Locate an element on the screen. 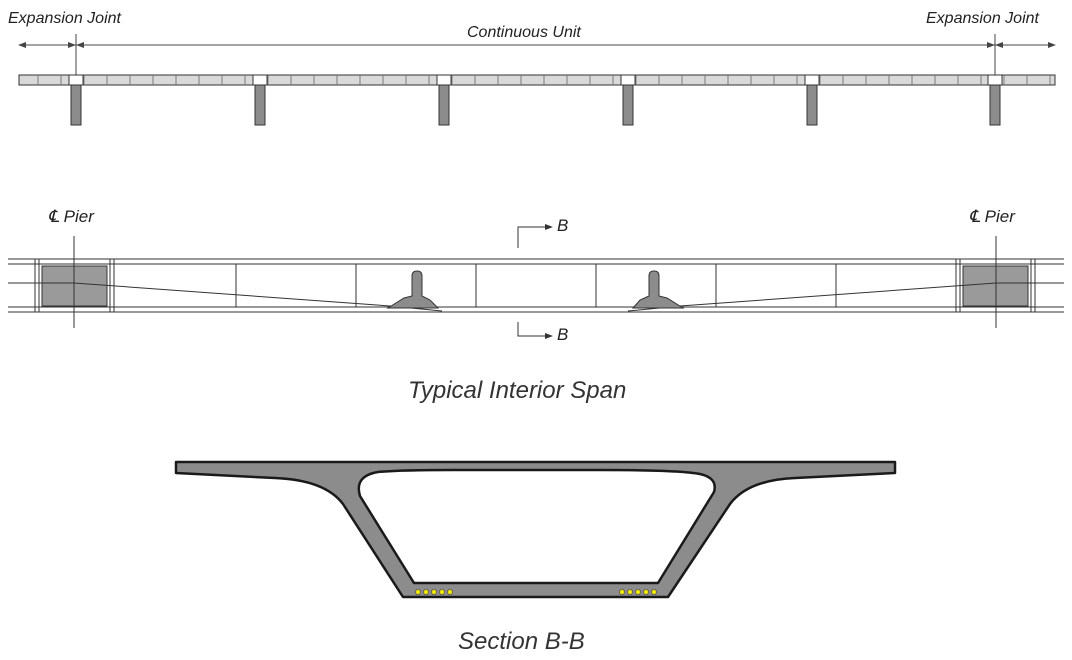 This screenshot has width=1072, height=660. section-caption: Section B-B is located at coordinates (521, 641).